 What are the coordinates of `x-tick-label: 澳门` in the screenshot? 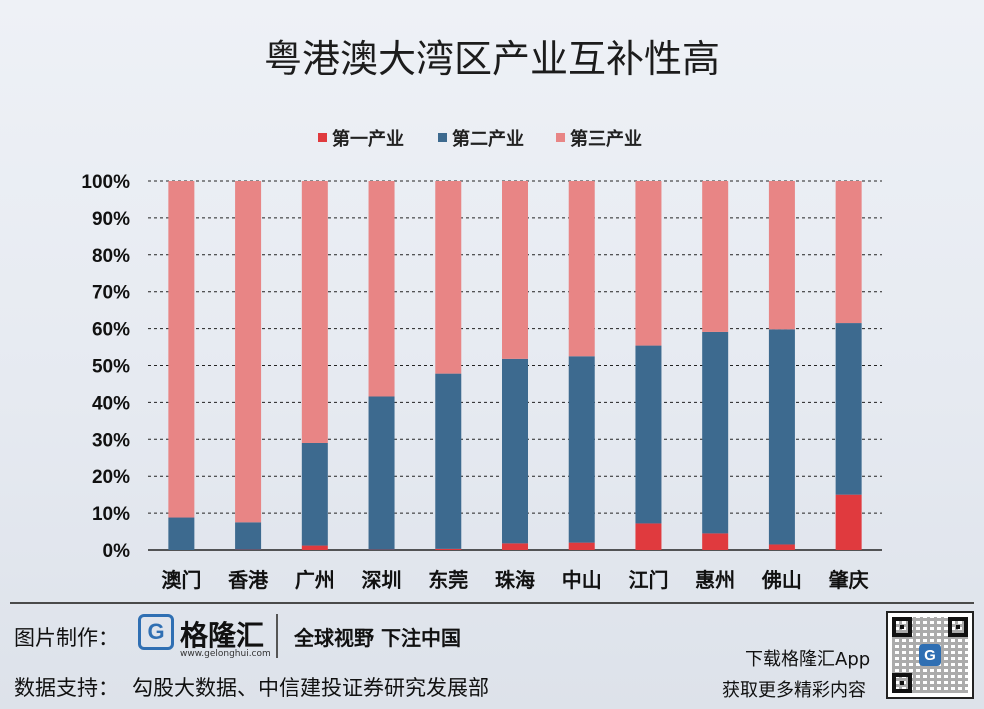 It's located at (181, 580).